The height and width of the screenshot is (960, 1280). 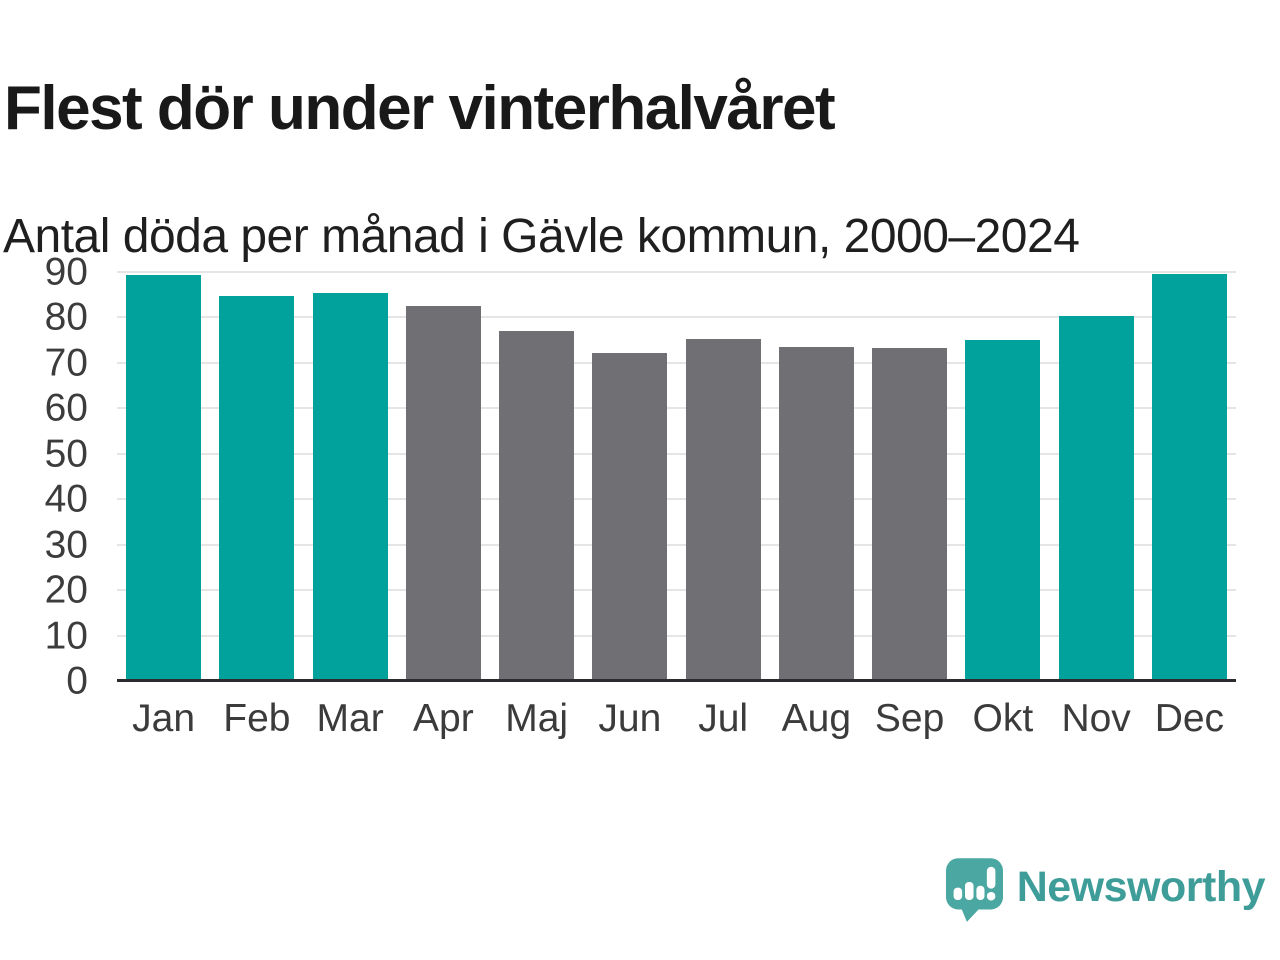 I want to click on logo-exclamation-dot, so click(x=991, y=896).